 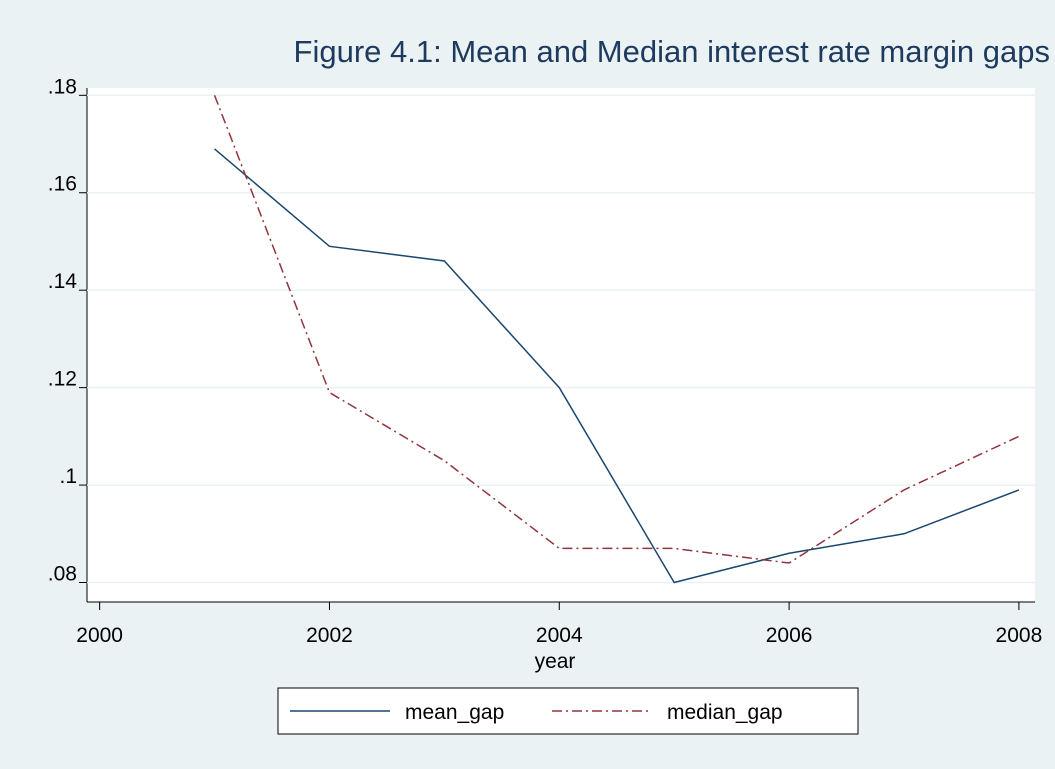 What do you see at coordinates (62, 574) in the screenshot?
I see `y-tick-label: .08` at bounding box center [62, 574].